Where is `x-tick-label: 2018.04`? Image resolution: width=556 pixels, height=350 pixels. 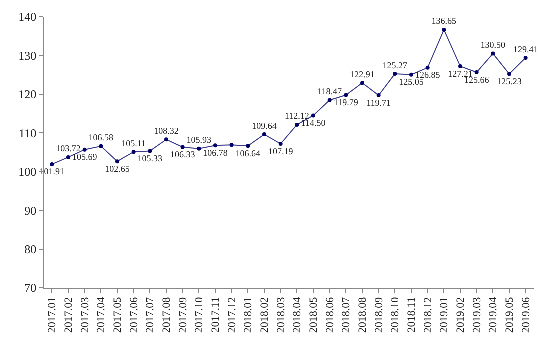 x-tick-label: 2018.04 is located at coordinates (298, 315).